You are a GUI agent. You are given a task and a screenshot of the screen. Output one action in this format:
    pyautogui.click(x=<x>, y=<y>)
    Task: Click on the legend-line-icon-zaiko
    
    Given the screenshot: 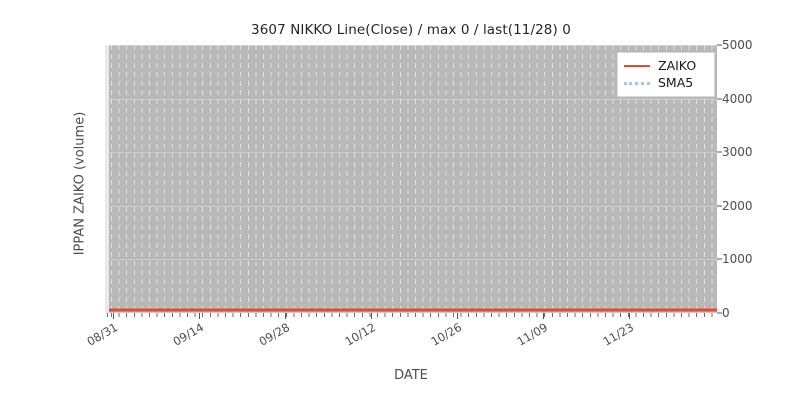 What is the action you would take?
    pyautogui.click(x=637, y=66)
    